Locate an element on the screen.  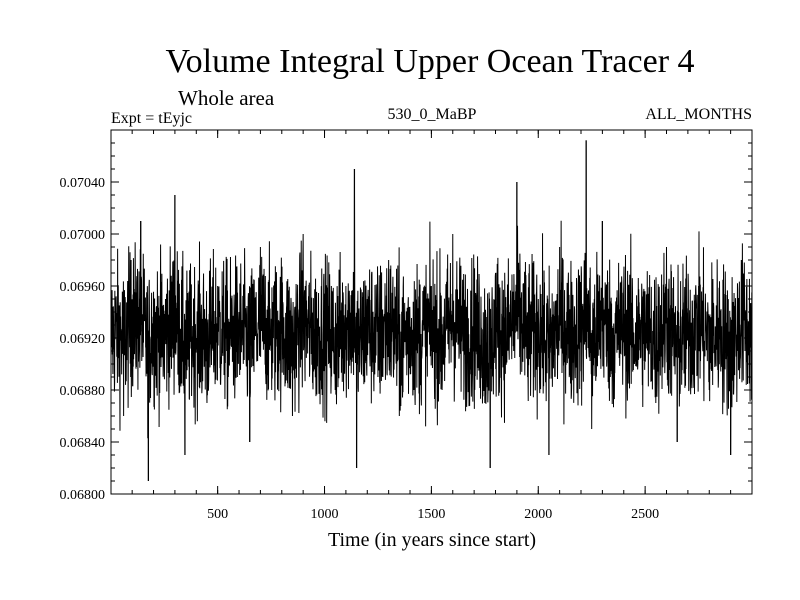
x-tick-label: 2000 is located at coordinates (538, 514).